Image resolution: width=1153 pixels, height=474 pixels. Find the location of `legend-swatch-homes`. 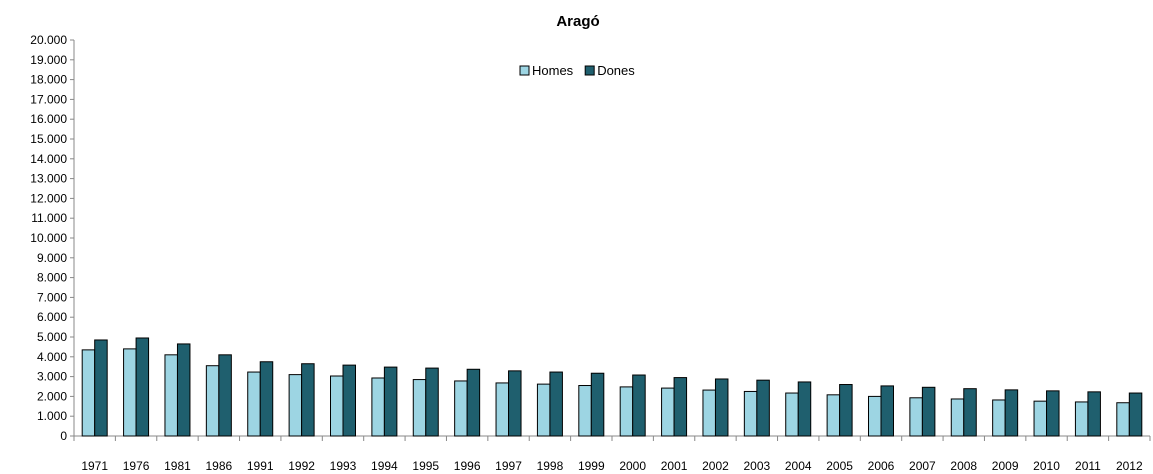

legend-swatch-homes is located at coordinates (524, 70).